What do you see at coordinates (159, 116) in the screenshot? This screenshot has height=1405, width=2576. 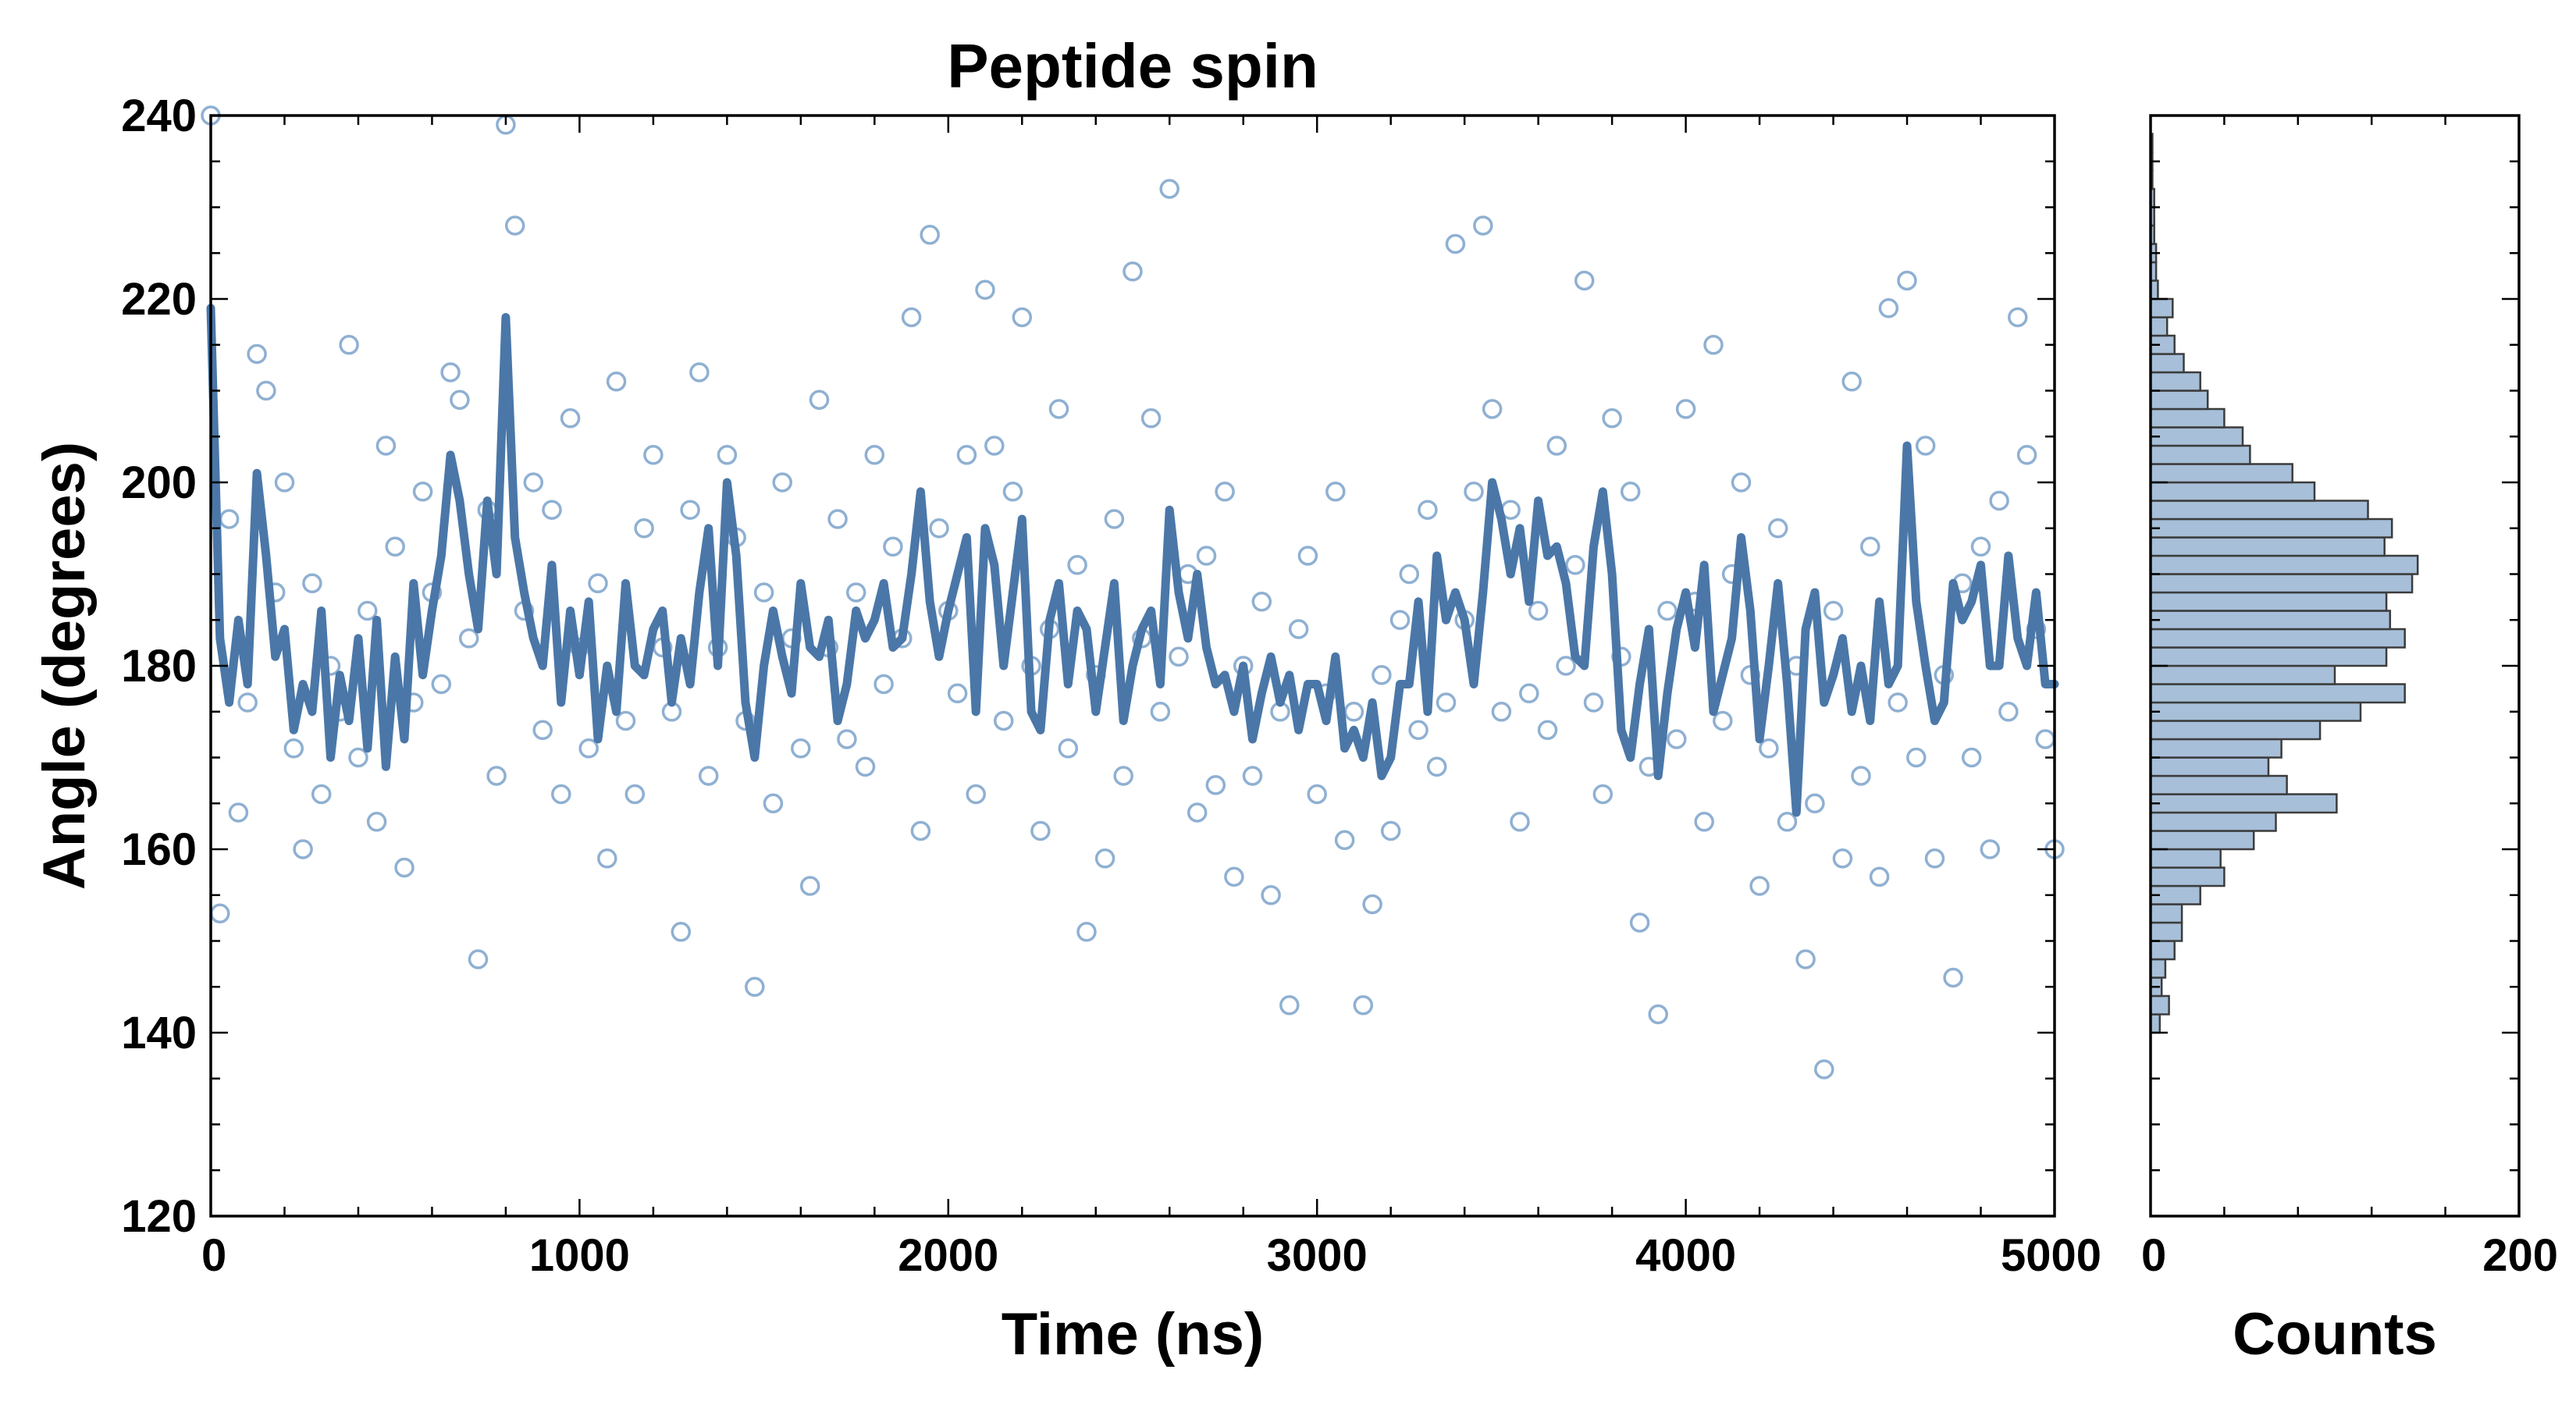 I see `y-tick-label: 240` at bounding box center [159, 116].